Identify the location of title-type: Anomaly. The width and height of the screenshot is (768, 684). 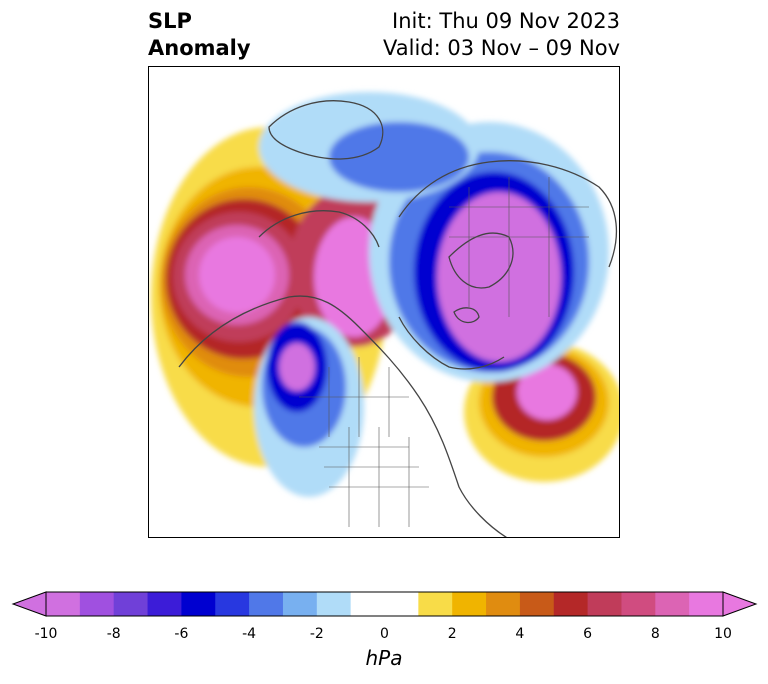
(199, 48).